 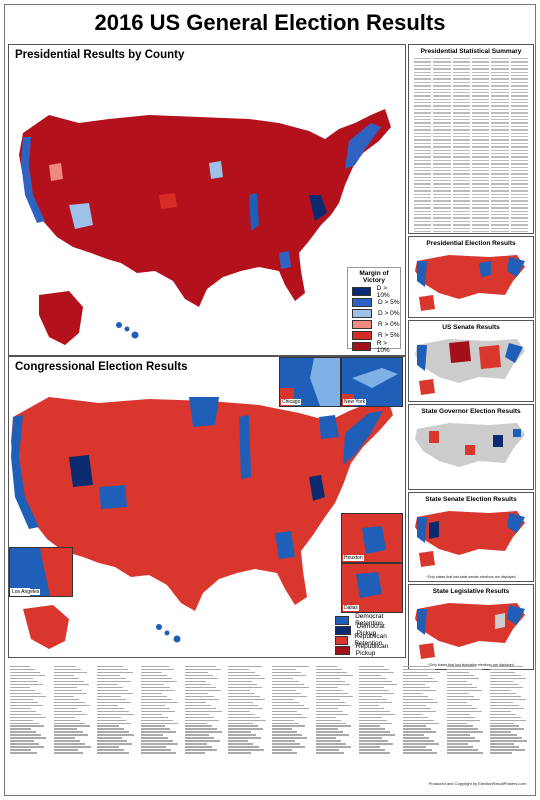 I want to click on congressional-legend-item: Republican Pickup, so click(x=368, y=650).